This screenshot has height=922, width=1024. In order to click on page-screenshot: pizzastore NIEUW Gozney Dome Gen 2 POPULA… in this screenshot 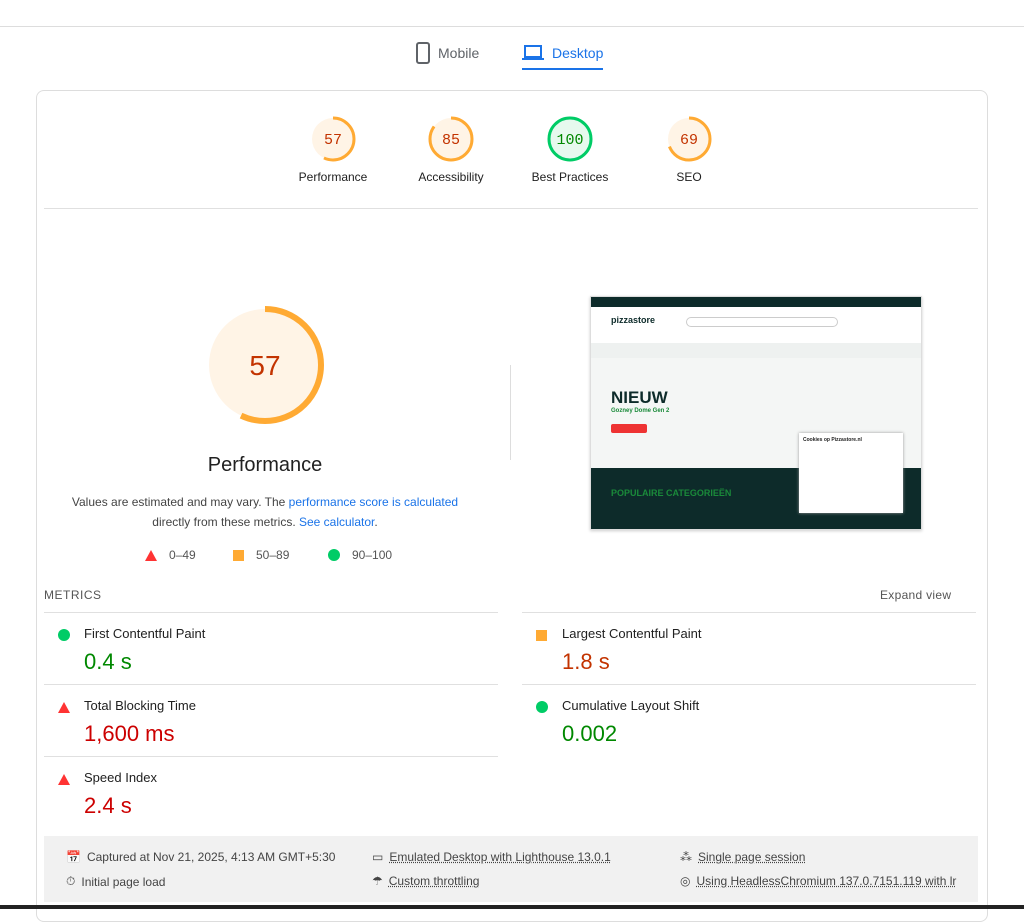, I will do `click(756, 413)`.